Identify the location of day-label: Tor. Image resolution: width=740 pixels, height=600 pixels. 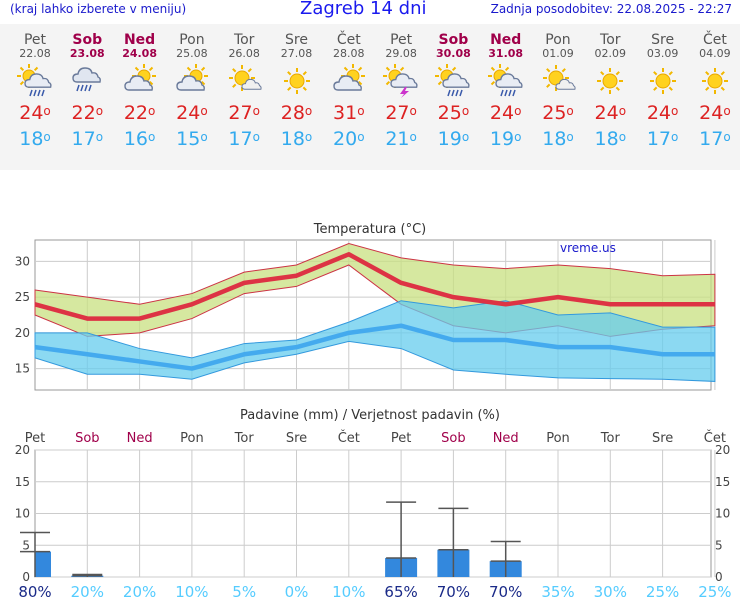
(610, 438).